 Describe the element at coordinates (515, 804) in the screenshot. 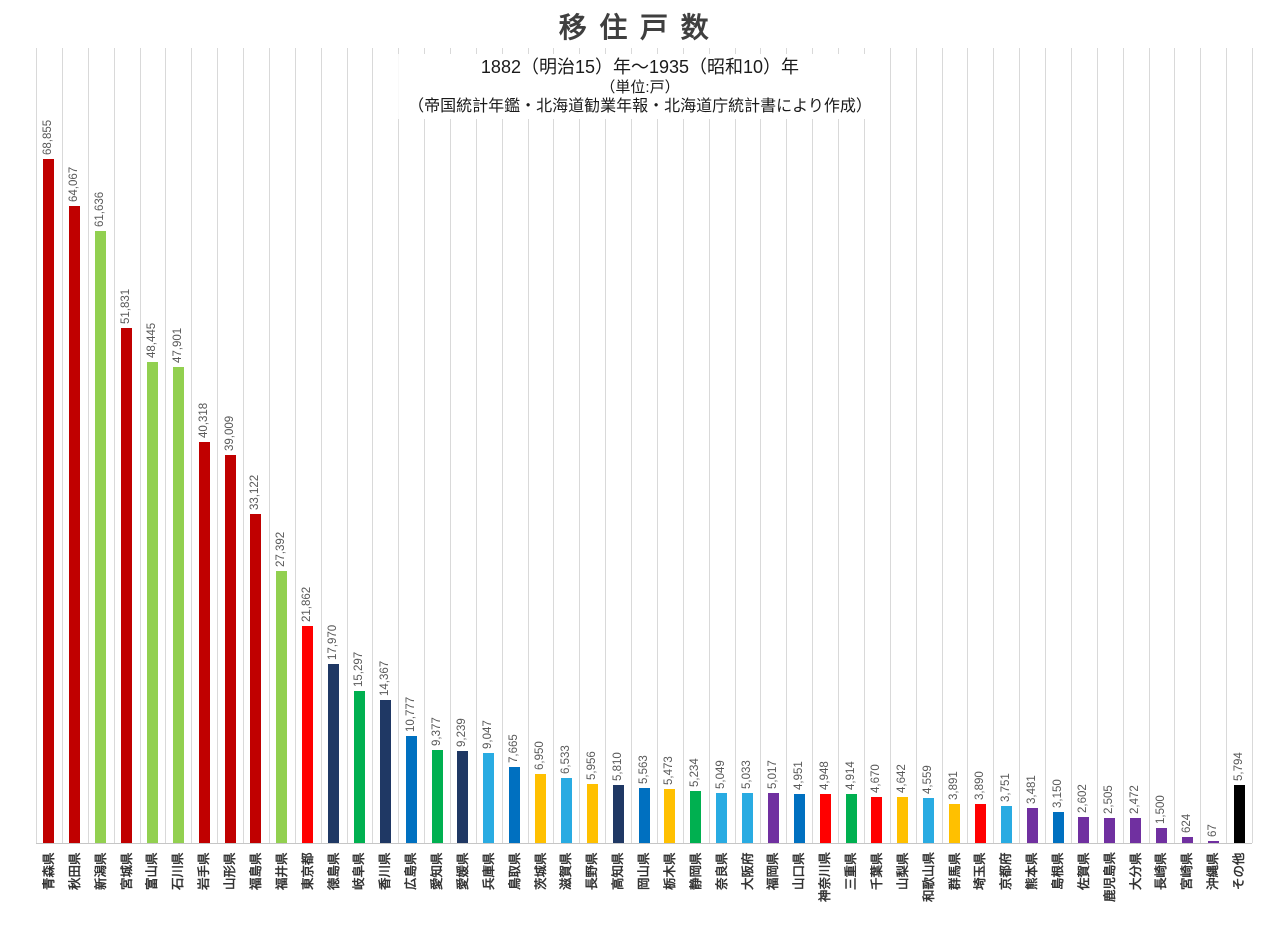

I see `bar-鳥取県` at that location.